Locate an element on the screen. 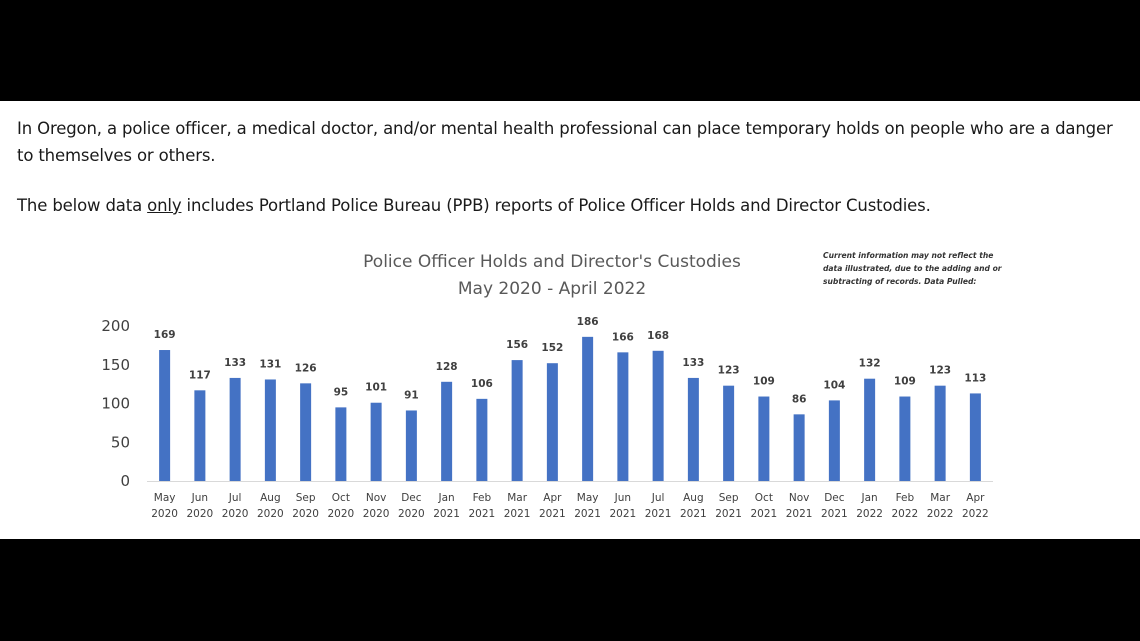 The width and height of the screenshot is (1140, 641). x-tick-label-month: Nov is located at coordinates (376, 498).